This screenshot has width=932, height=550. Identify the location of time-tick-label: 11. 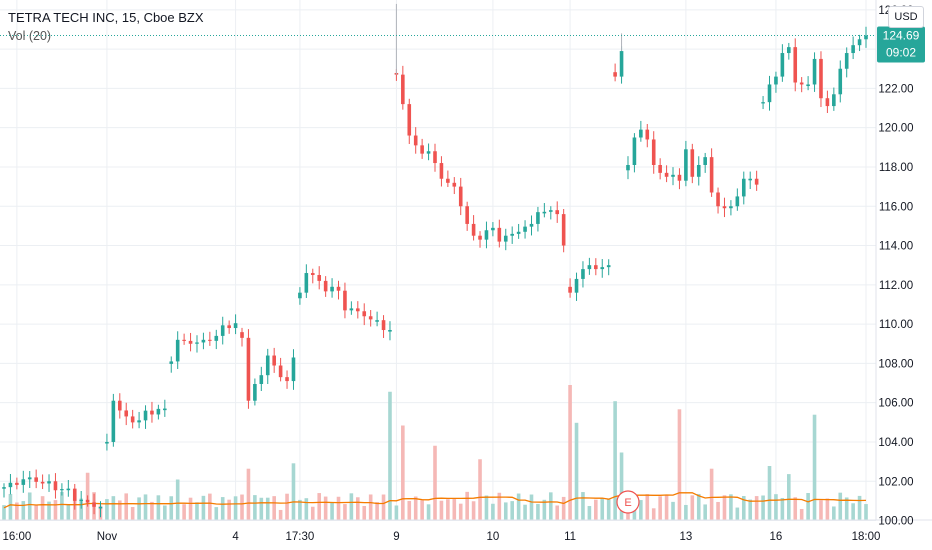
(570, 537).